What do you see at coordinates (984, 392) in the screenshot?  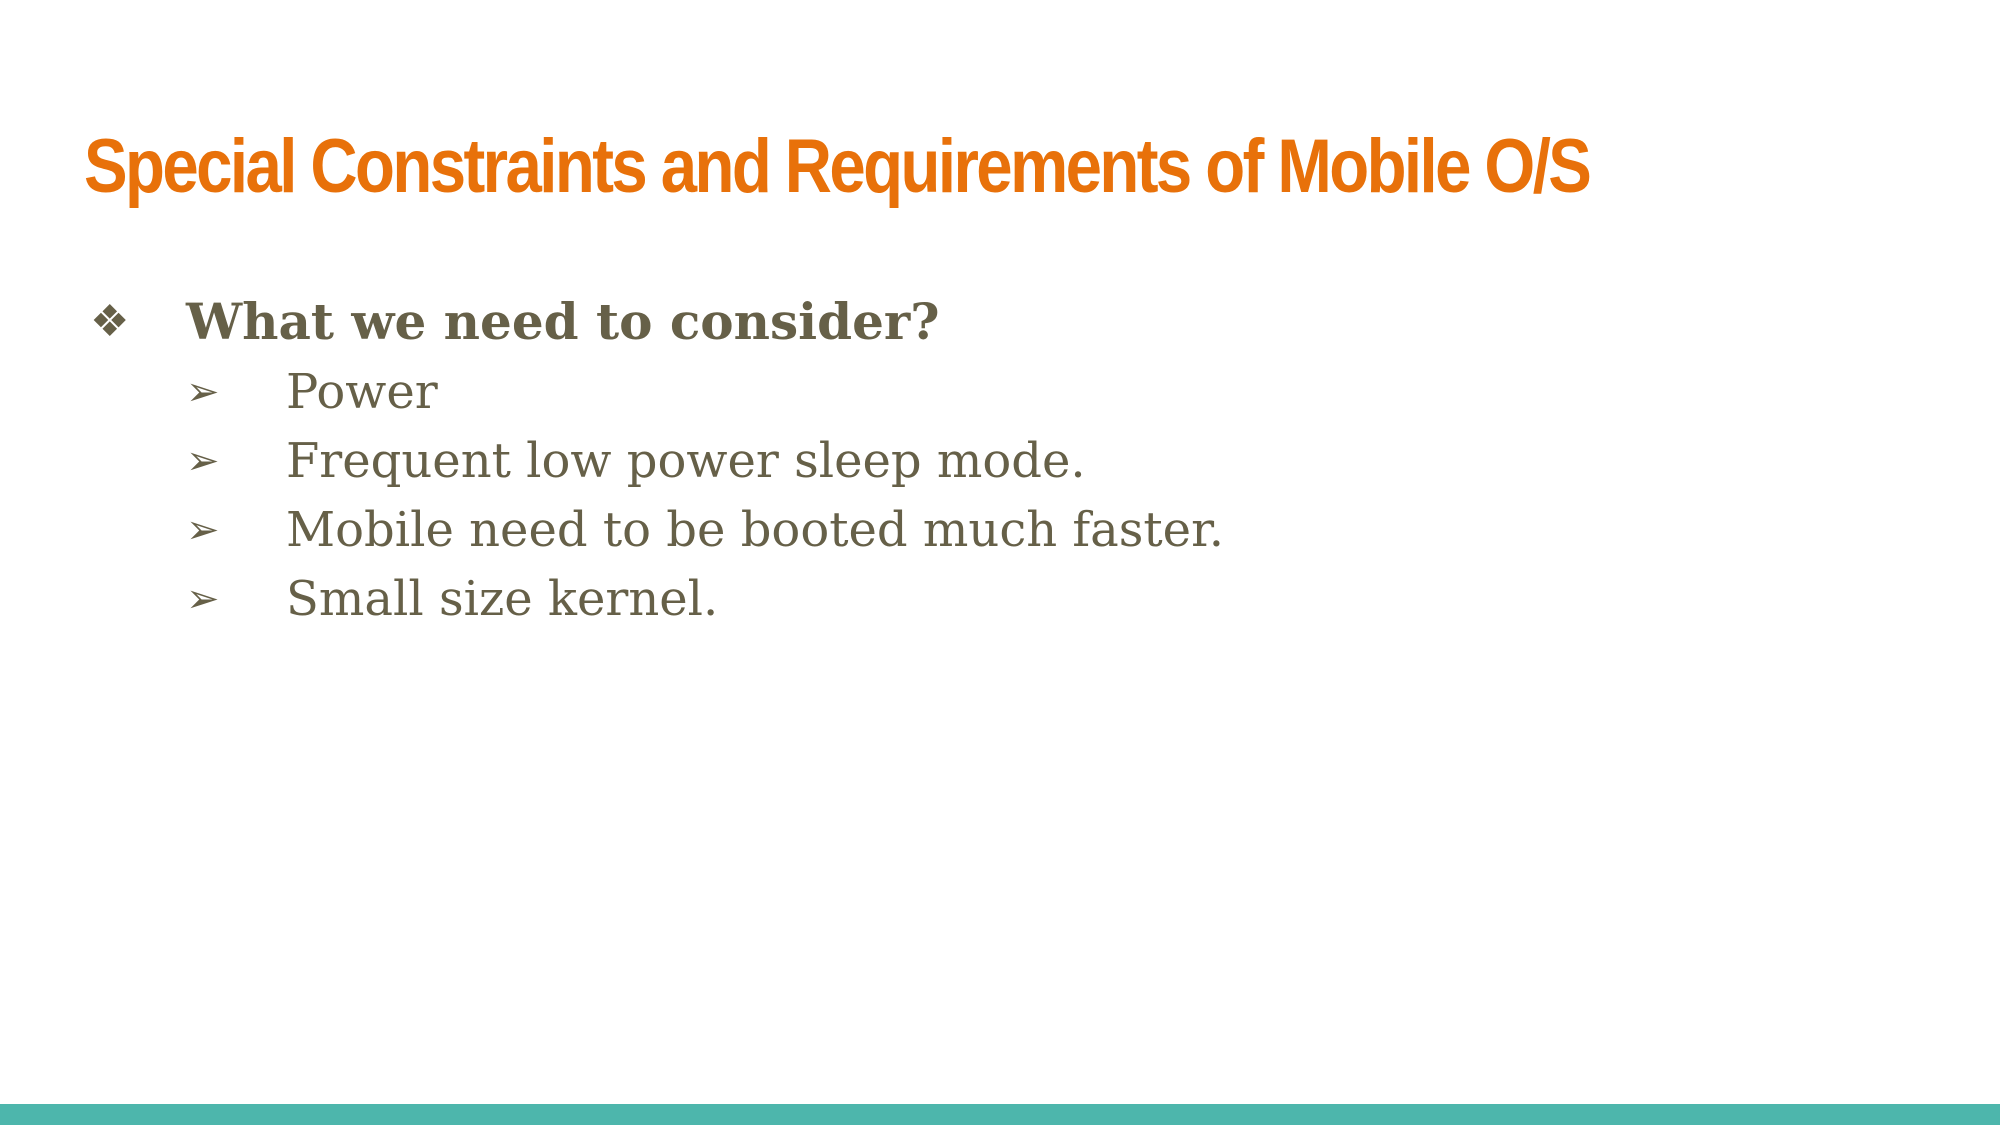 I see `sub-bullet-item: ➢ Power` at bounding box center [984, 392].